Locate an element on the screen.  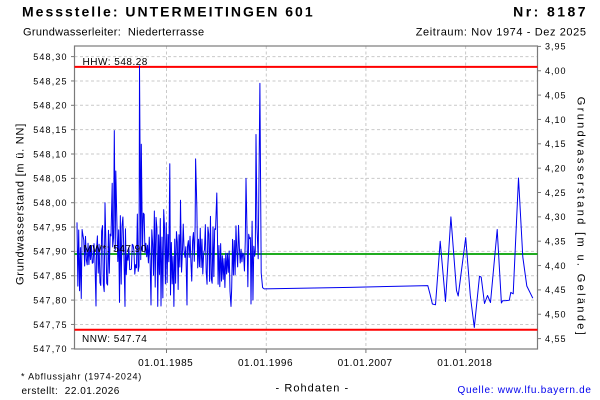
svg-text: 01.01.1996 is located at coordinates (265, 363).